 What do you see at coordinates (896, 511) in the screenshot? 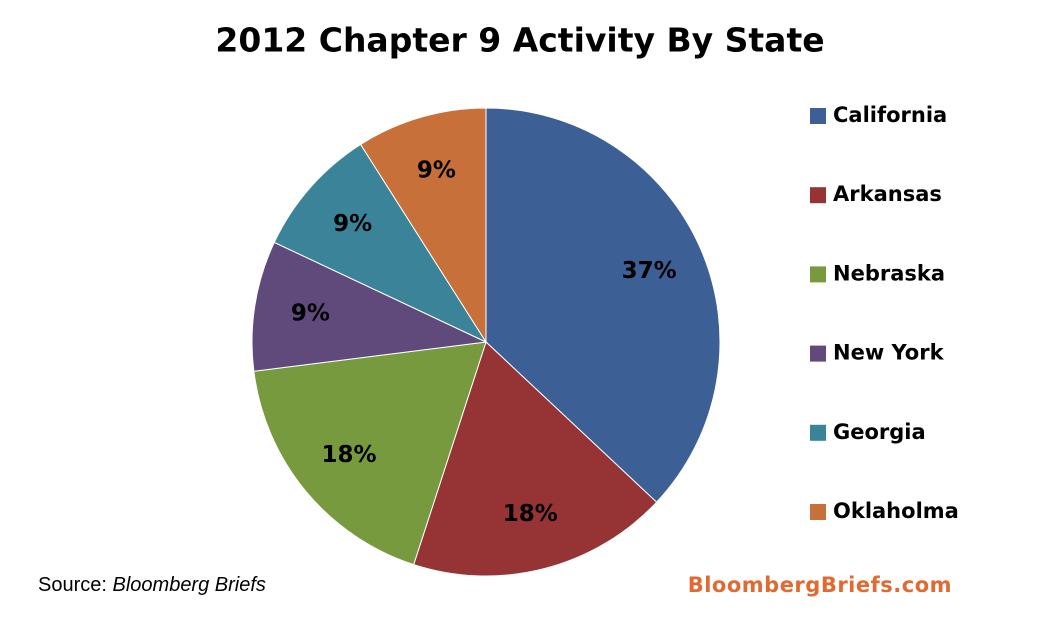
I see `legend-label: Oklaholma` at bounding box center [896, 511].